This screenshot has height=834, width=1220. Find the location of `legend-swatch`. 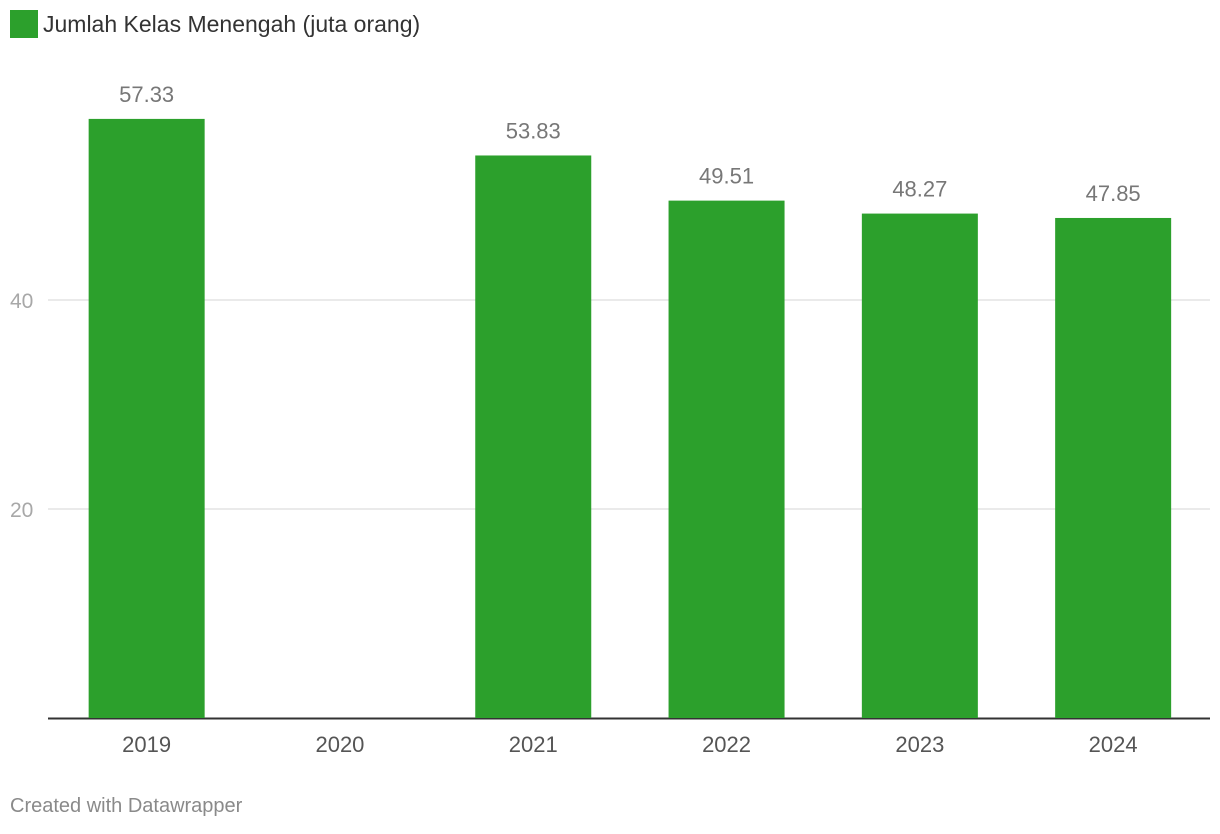

legend-swatch is located at coordinates (24, 24).